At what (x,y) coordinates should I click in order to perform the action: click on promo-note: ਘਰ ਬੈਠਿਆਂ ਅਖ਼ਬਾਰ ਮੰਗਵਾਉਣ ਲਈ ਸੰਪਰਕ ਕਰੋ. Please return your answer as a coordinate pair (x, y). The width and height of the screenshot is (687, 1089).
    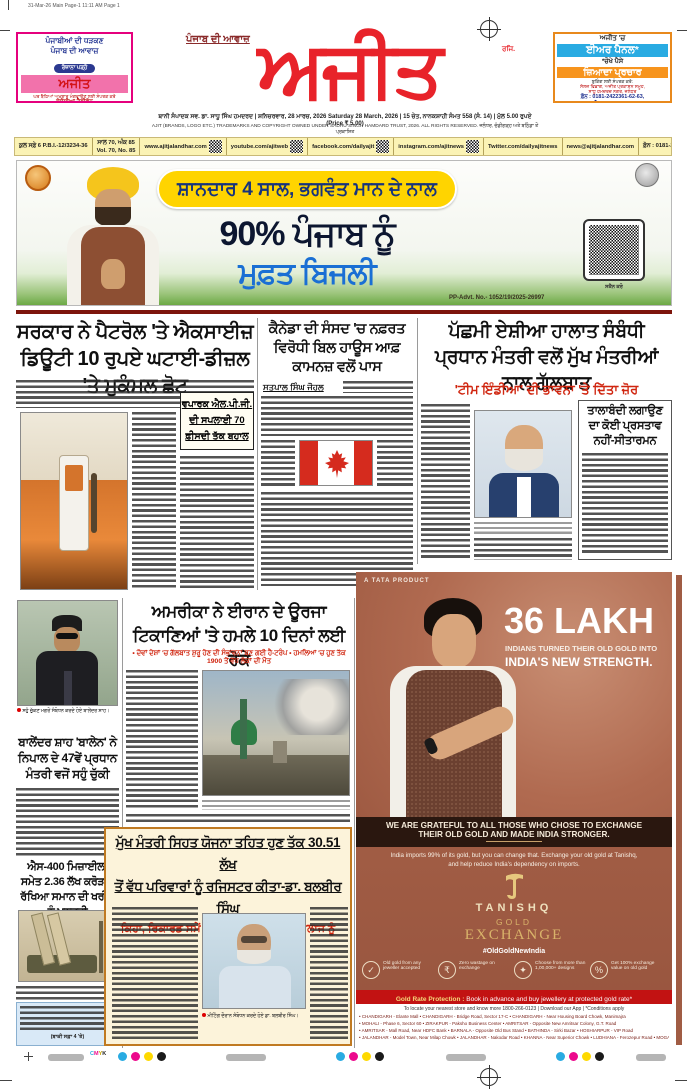
    Looking at the image, I should click on (74, 96).